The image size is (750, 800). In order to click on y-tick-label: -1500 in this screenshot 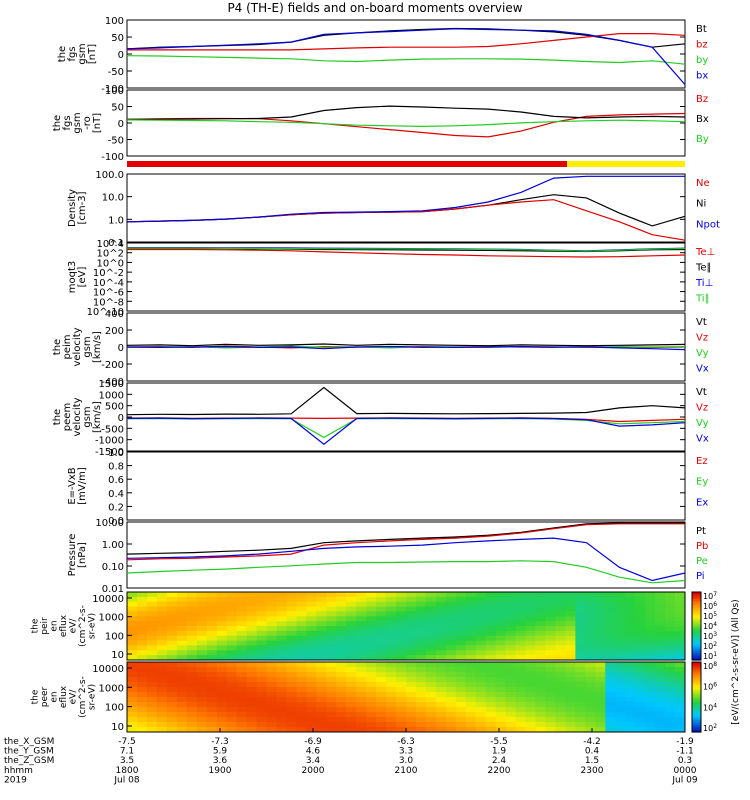, I will do `click(109, 452)`.